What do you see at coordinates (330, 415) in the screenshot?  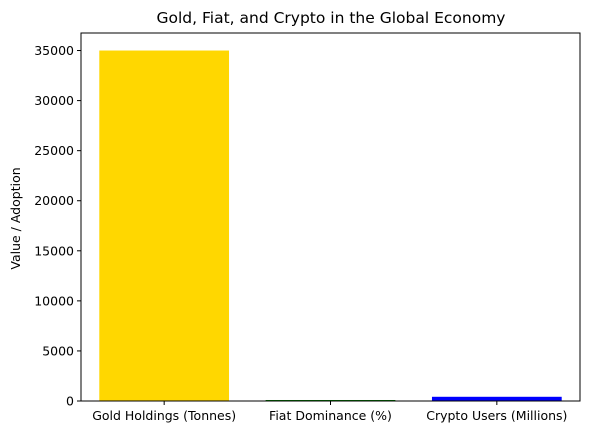 I see `x-tick-label: Fiat Dominance (%)` at bounding box center [330, 415].